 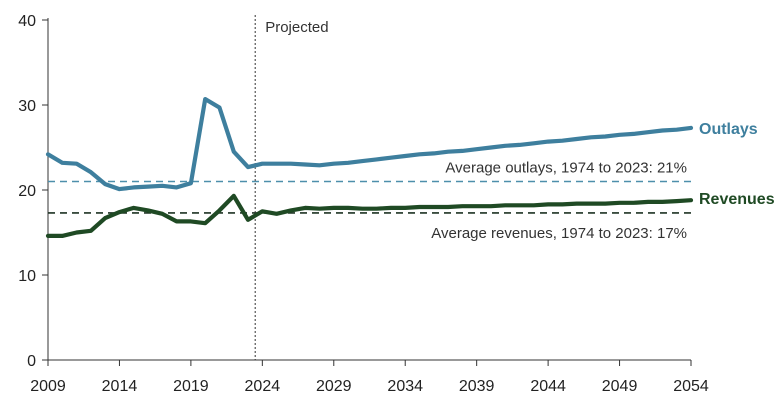 I want to click on projected-marker: Projected, so click(x=291, y=187).